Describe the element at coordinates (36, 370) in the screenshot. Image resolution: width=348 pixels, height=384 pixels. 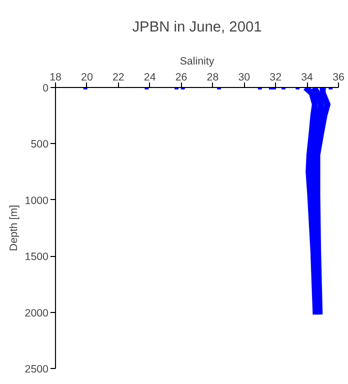
I see `y-tick-label: 2500` at that location.